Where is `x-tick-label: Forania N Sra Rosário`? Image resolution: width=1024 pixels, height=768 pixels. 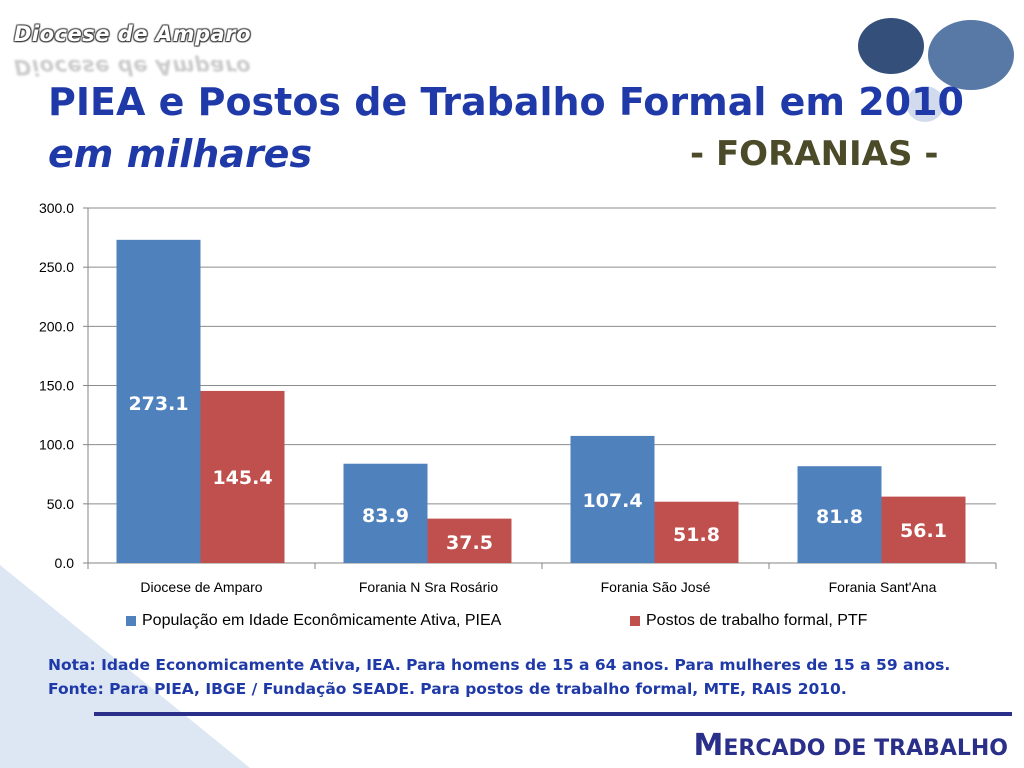
x-tick-label: Forania N Sra Rosário is located at coordinates (428, 587).